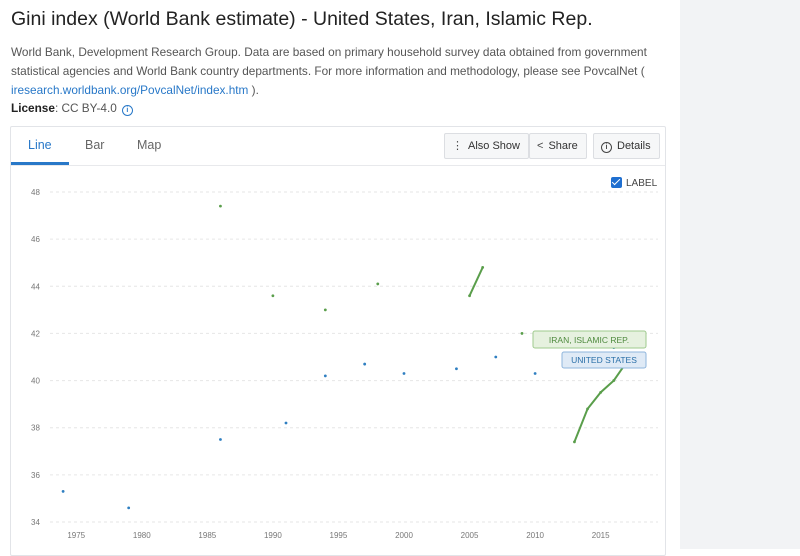 The width and height of the screenshot is (800, 556). What do you see at coordinates (142, 535) in the screenshot?
I see `x-tick-label: 1980` at bounding box center [142, 535].